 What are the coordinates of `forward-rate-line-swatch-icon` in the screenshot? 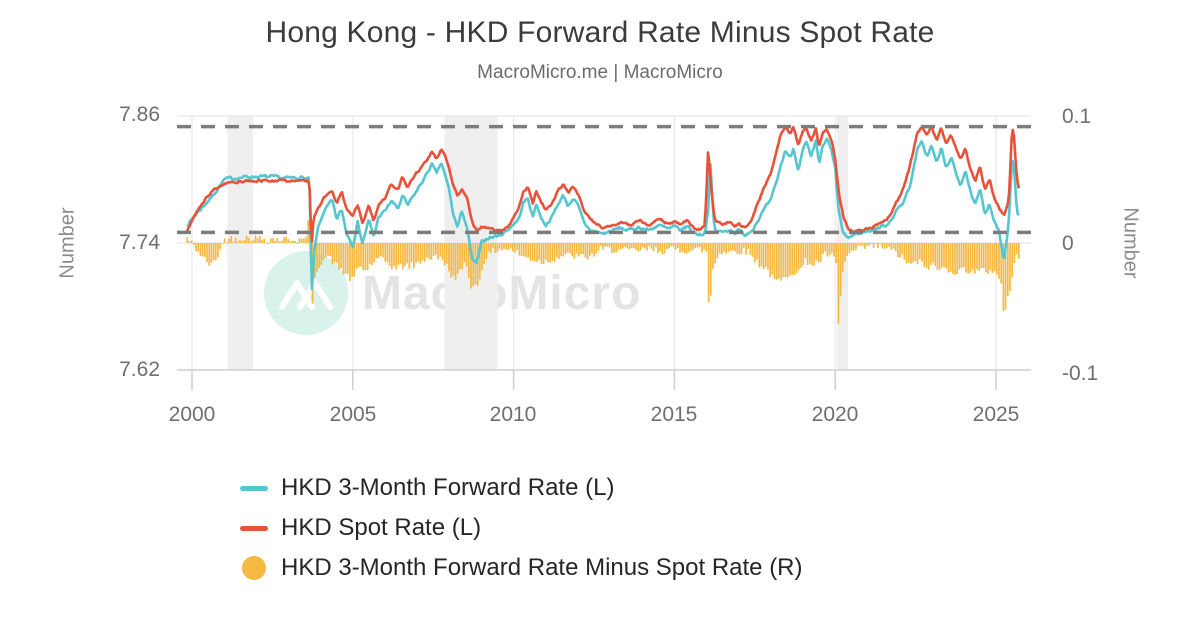 It's located at (254, 488).